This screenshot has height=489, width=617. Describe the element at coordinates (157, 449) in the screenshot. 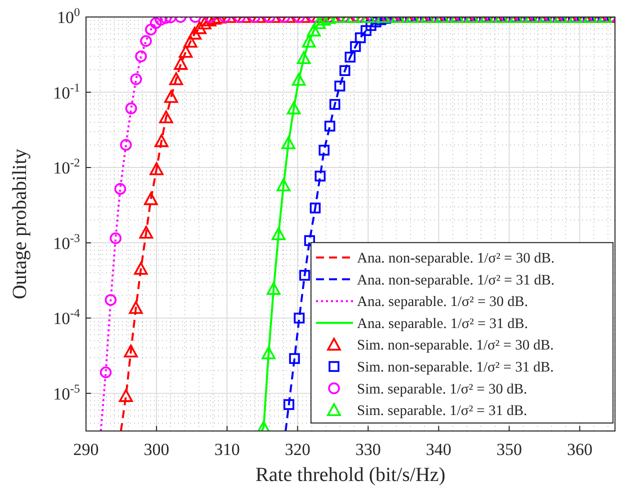

I see `x-tick-label: 300` at that location.